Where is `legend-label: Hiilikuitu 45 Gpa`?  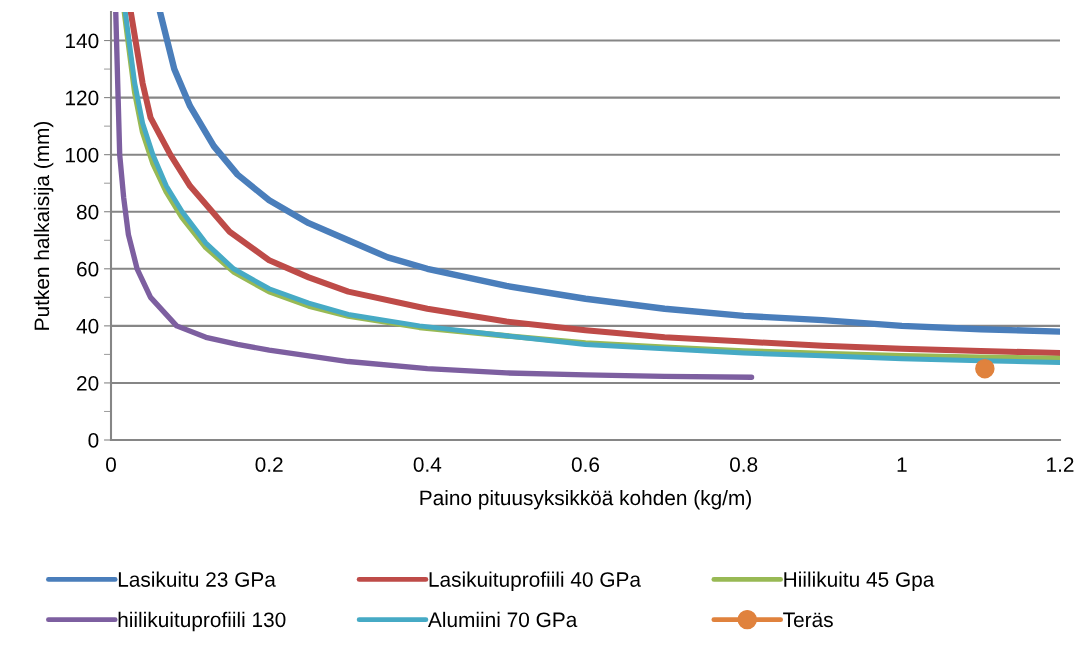 legend-label: Hiilikuitu 45 Gpa is located at coordinates (859, 581).